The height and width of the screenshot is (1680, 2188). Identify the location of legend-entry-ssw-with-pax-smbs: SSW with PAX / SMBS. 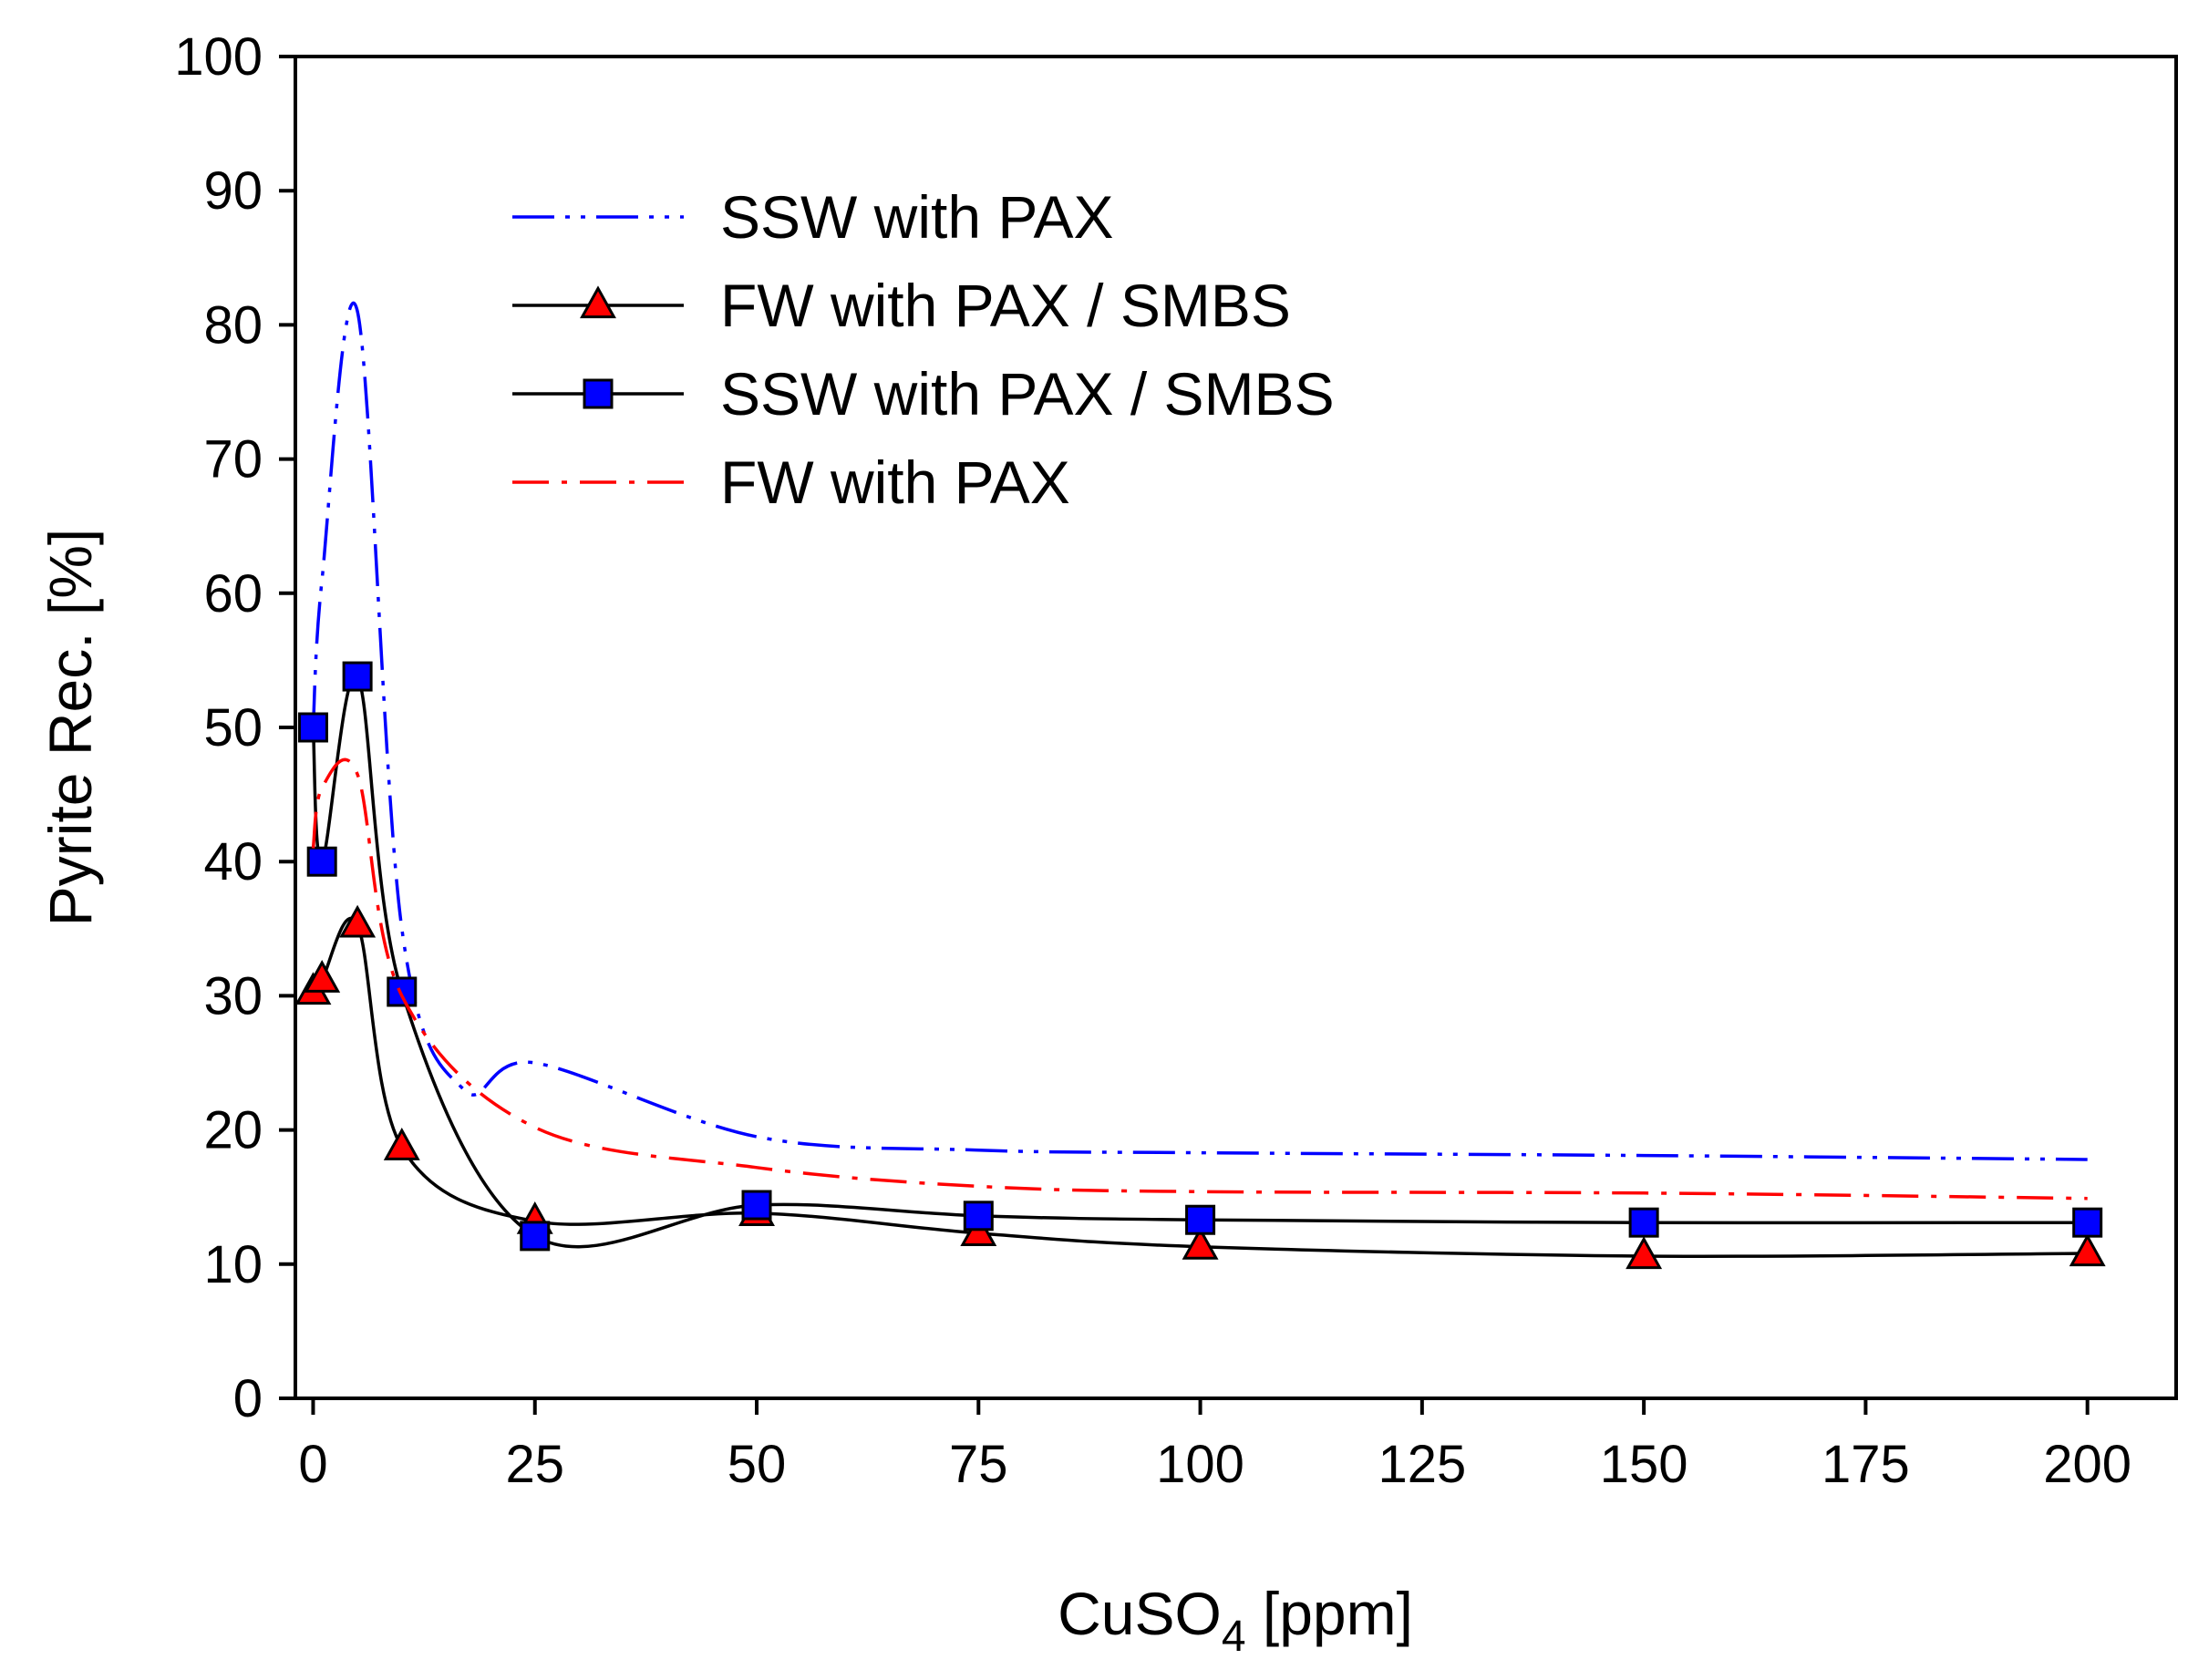
(923, 394).